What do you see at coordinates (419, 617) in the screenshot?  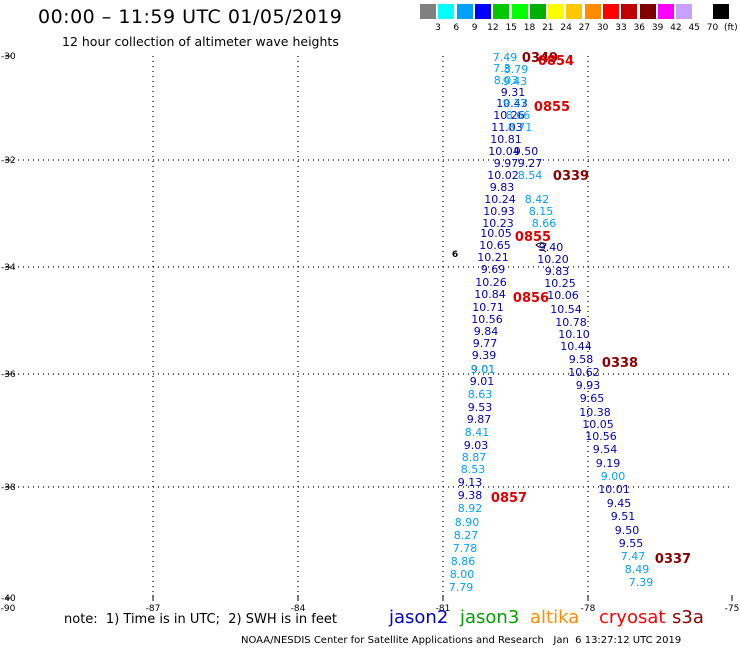 I see `satellite-jason2: jason2` at bounding box center [419, 617].